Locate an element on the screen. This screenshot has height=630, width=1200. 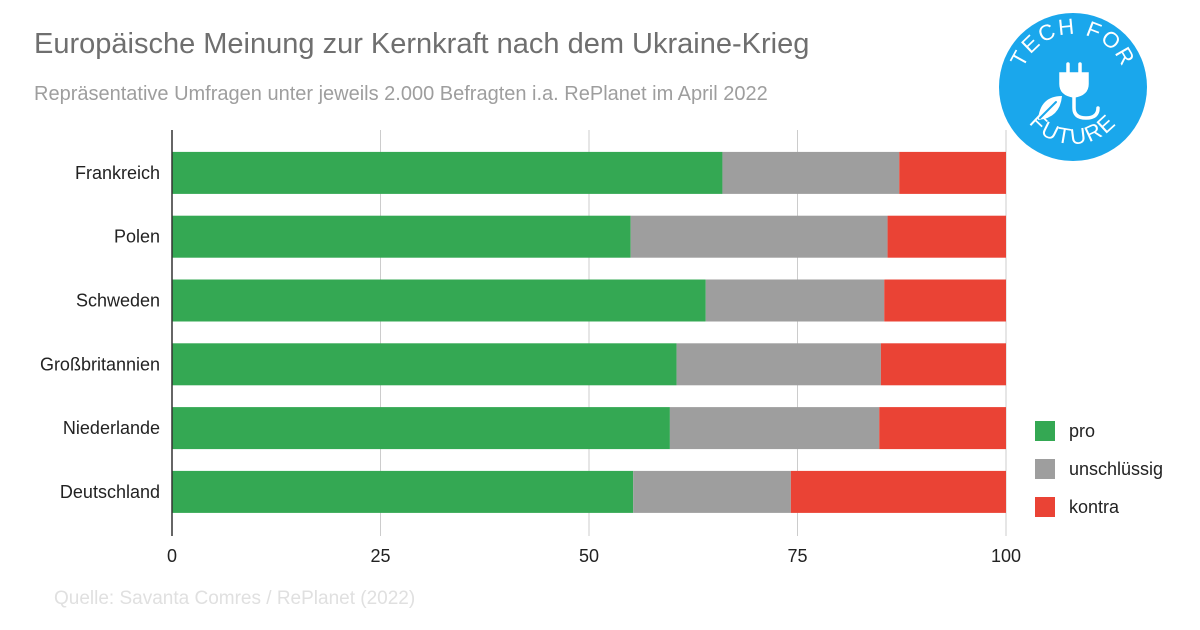
x-tick-label: 0 is located at coordinates (172, 556).